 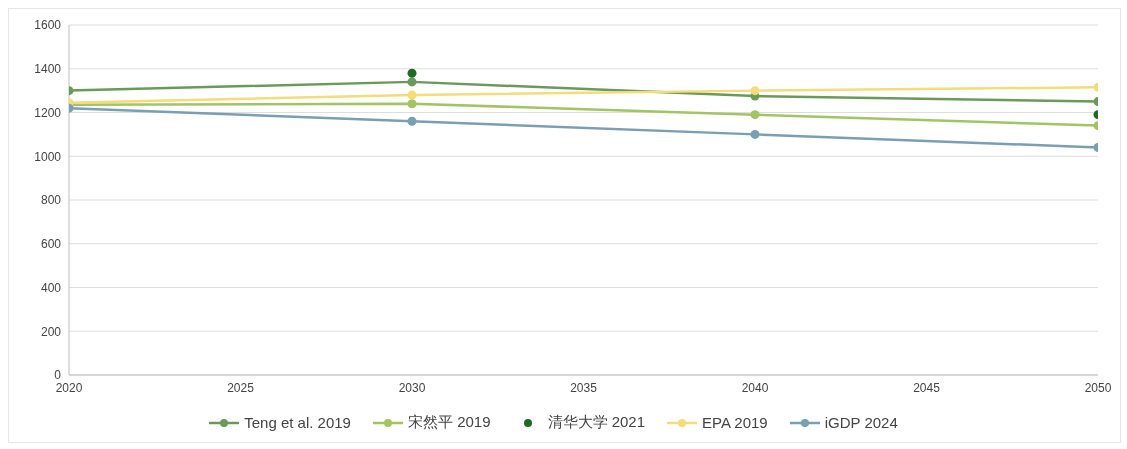 What do you see at coordinates (48, 69) in the screenshot?
I see `y-tick-label: 1400` at bounding box center [48, 69].